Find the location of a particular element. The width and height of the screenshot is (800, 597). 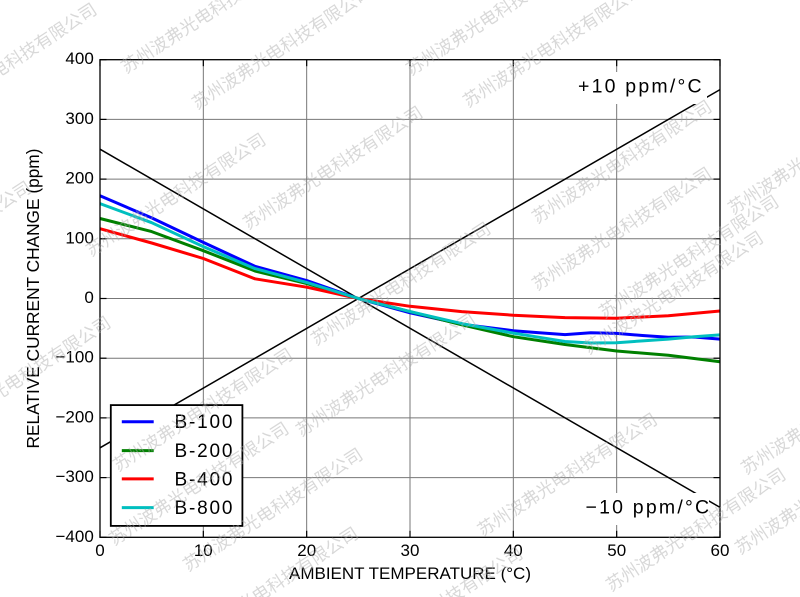

svg-text: 60 is located at coordinates (720, 550).